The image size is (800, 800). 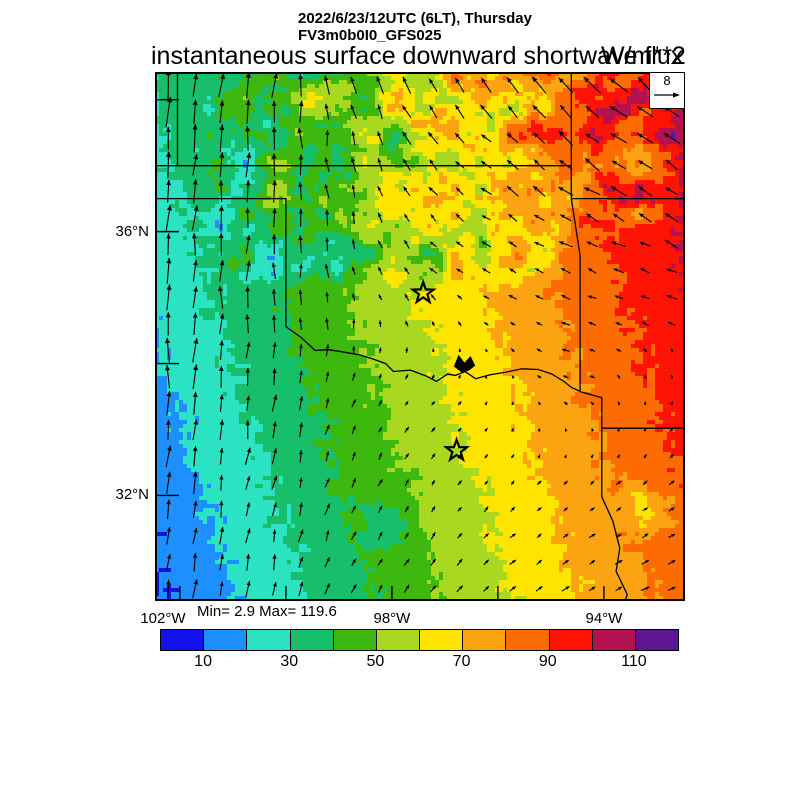 I want to click on city-star-dallas, so click(x=456, y=449).